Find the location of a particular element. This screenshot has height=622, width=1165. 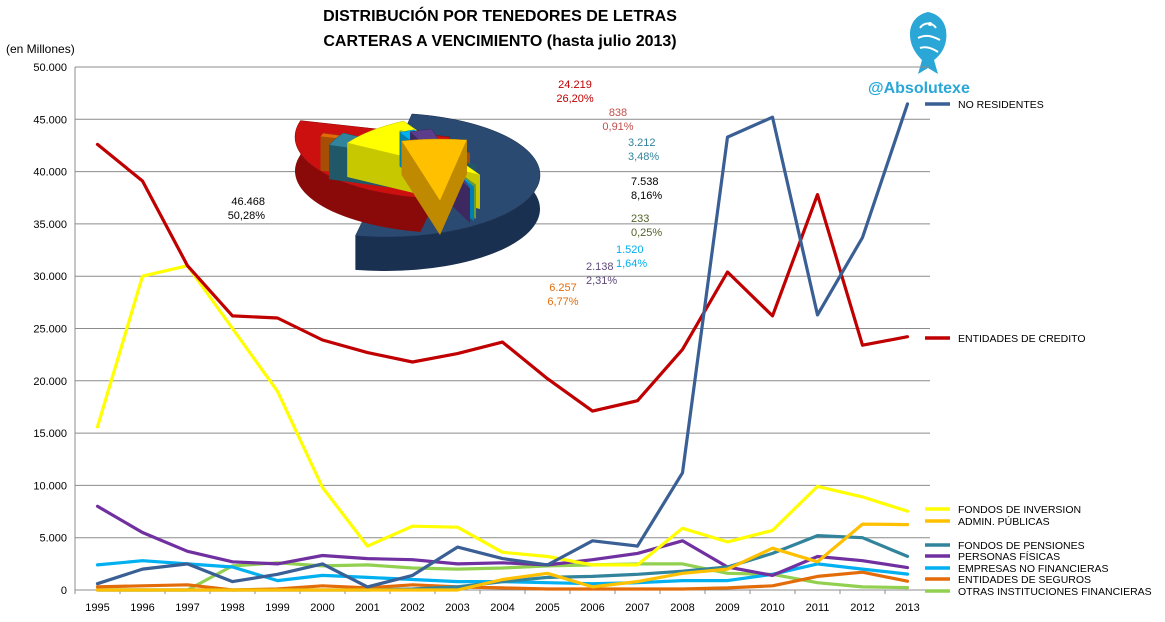

y-tick-label: 0 is located at coordinates (64, 591).